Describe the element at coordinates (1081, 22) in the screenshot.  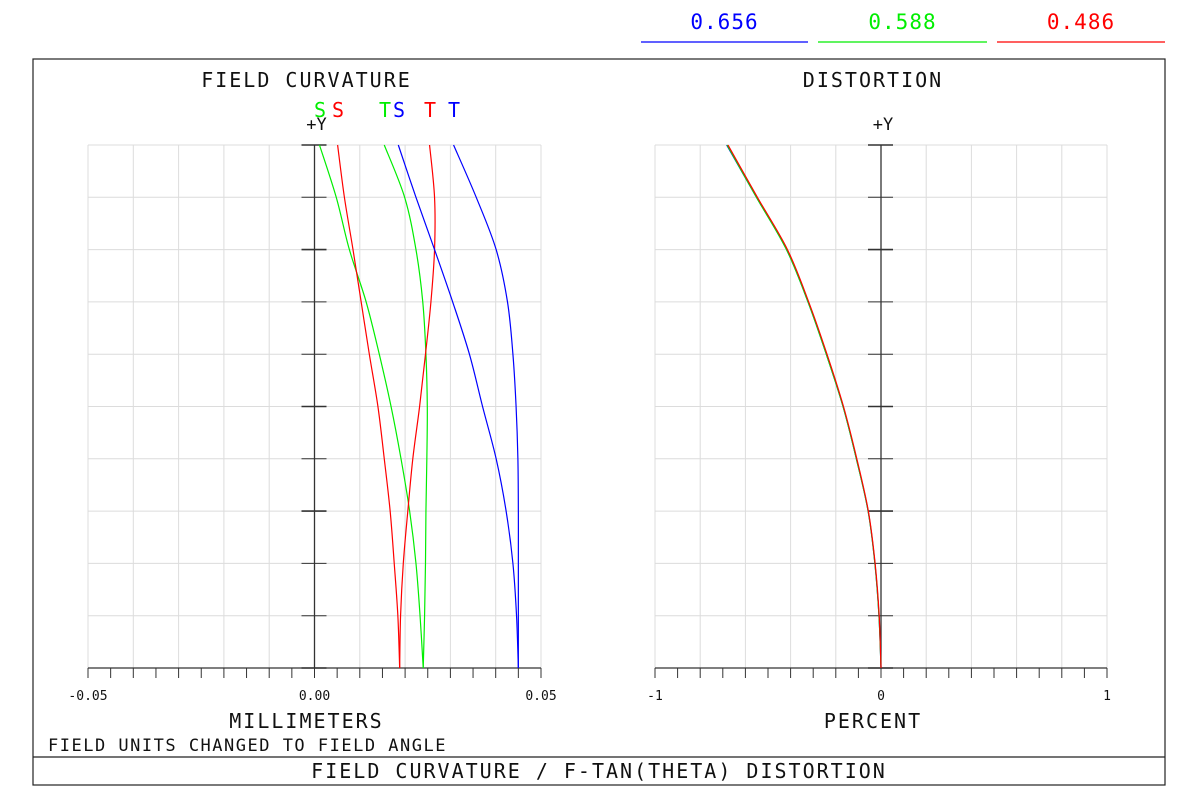
I see `legend-label: 0.486` at that location.